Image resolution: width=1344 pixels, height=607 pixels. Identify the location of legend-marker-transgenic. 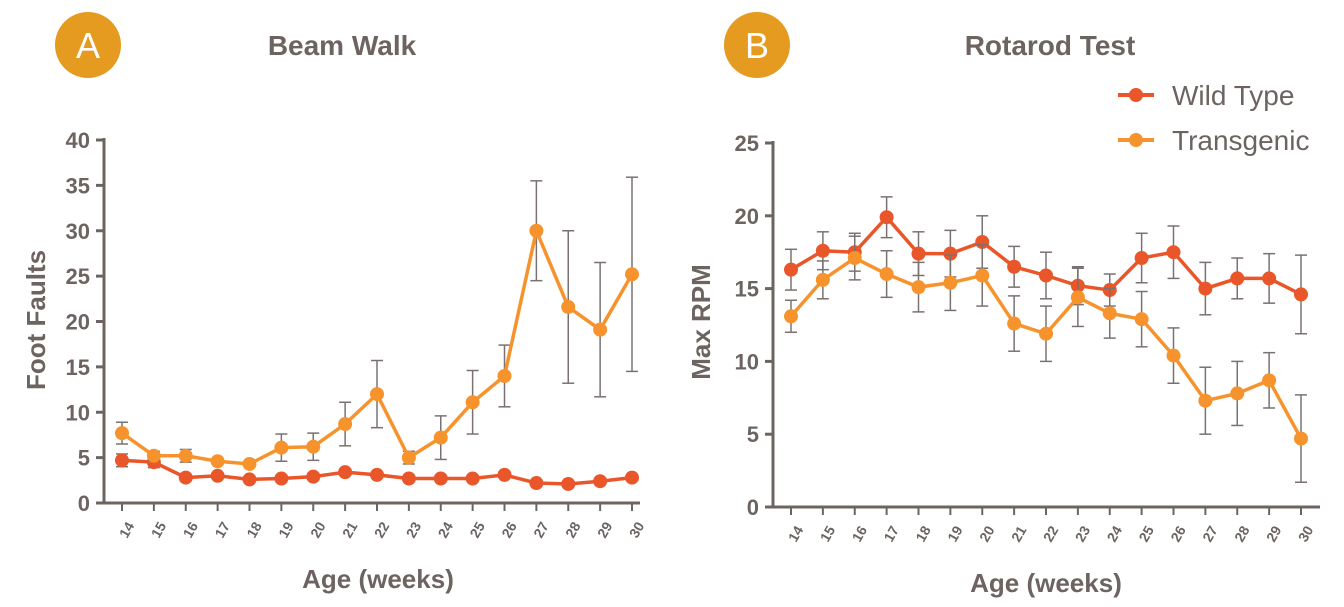
(1136, 140).